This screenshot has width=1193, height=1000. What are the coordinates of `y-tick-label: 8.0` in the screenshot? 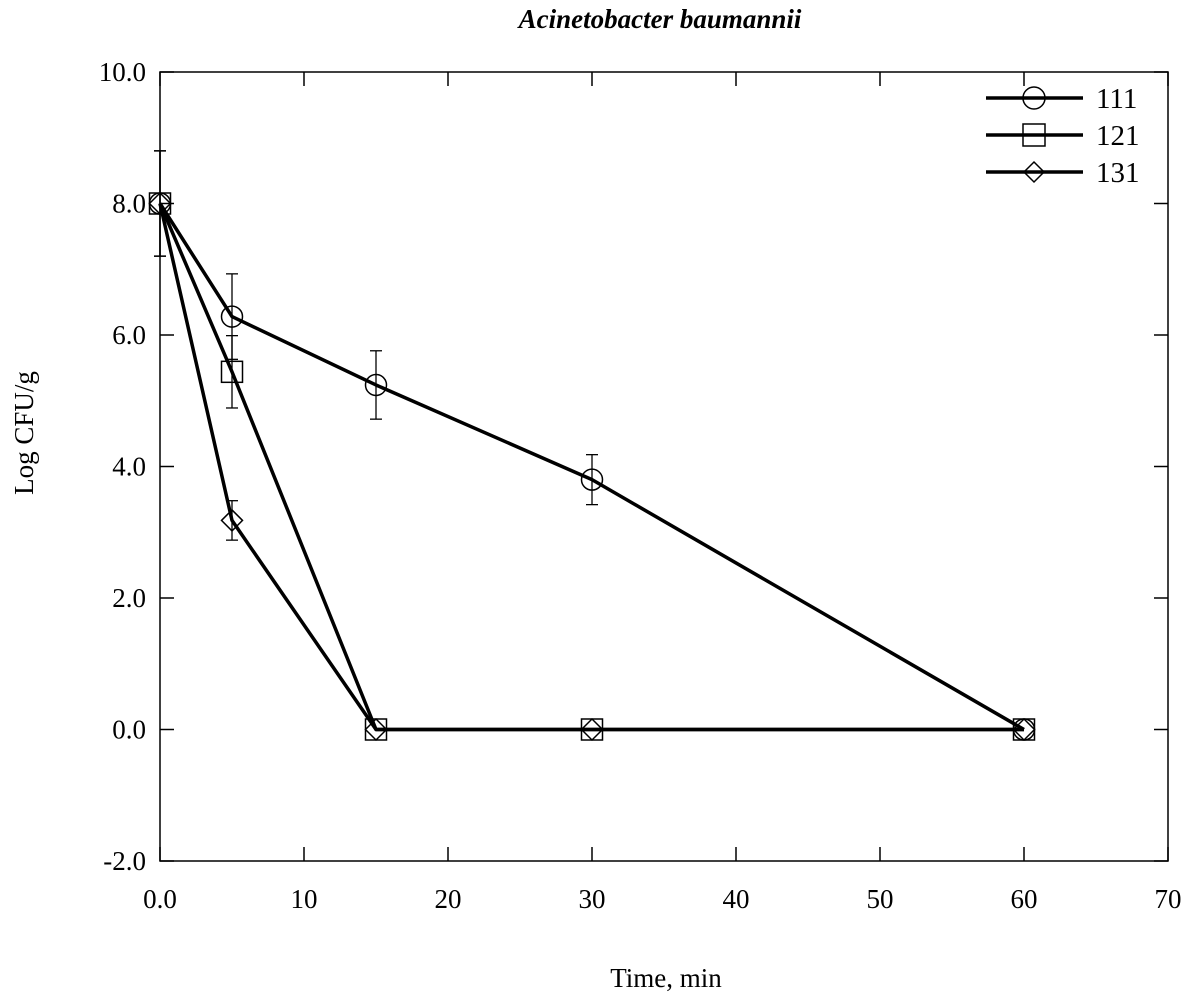 It's located at (129, 204).